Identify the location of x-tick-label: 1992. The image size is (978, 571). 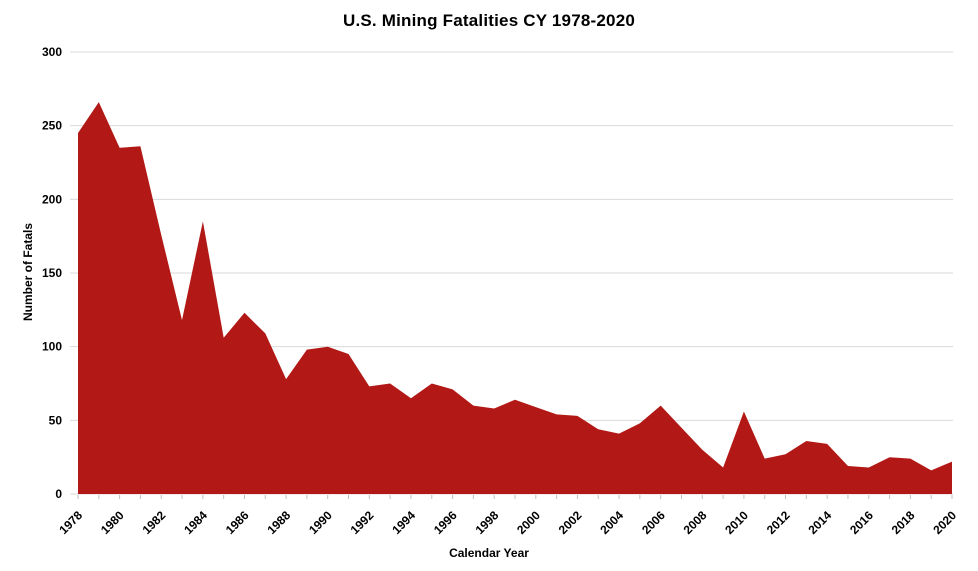
(362, 522).